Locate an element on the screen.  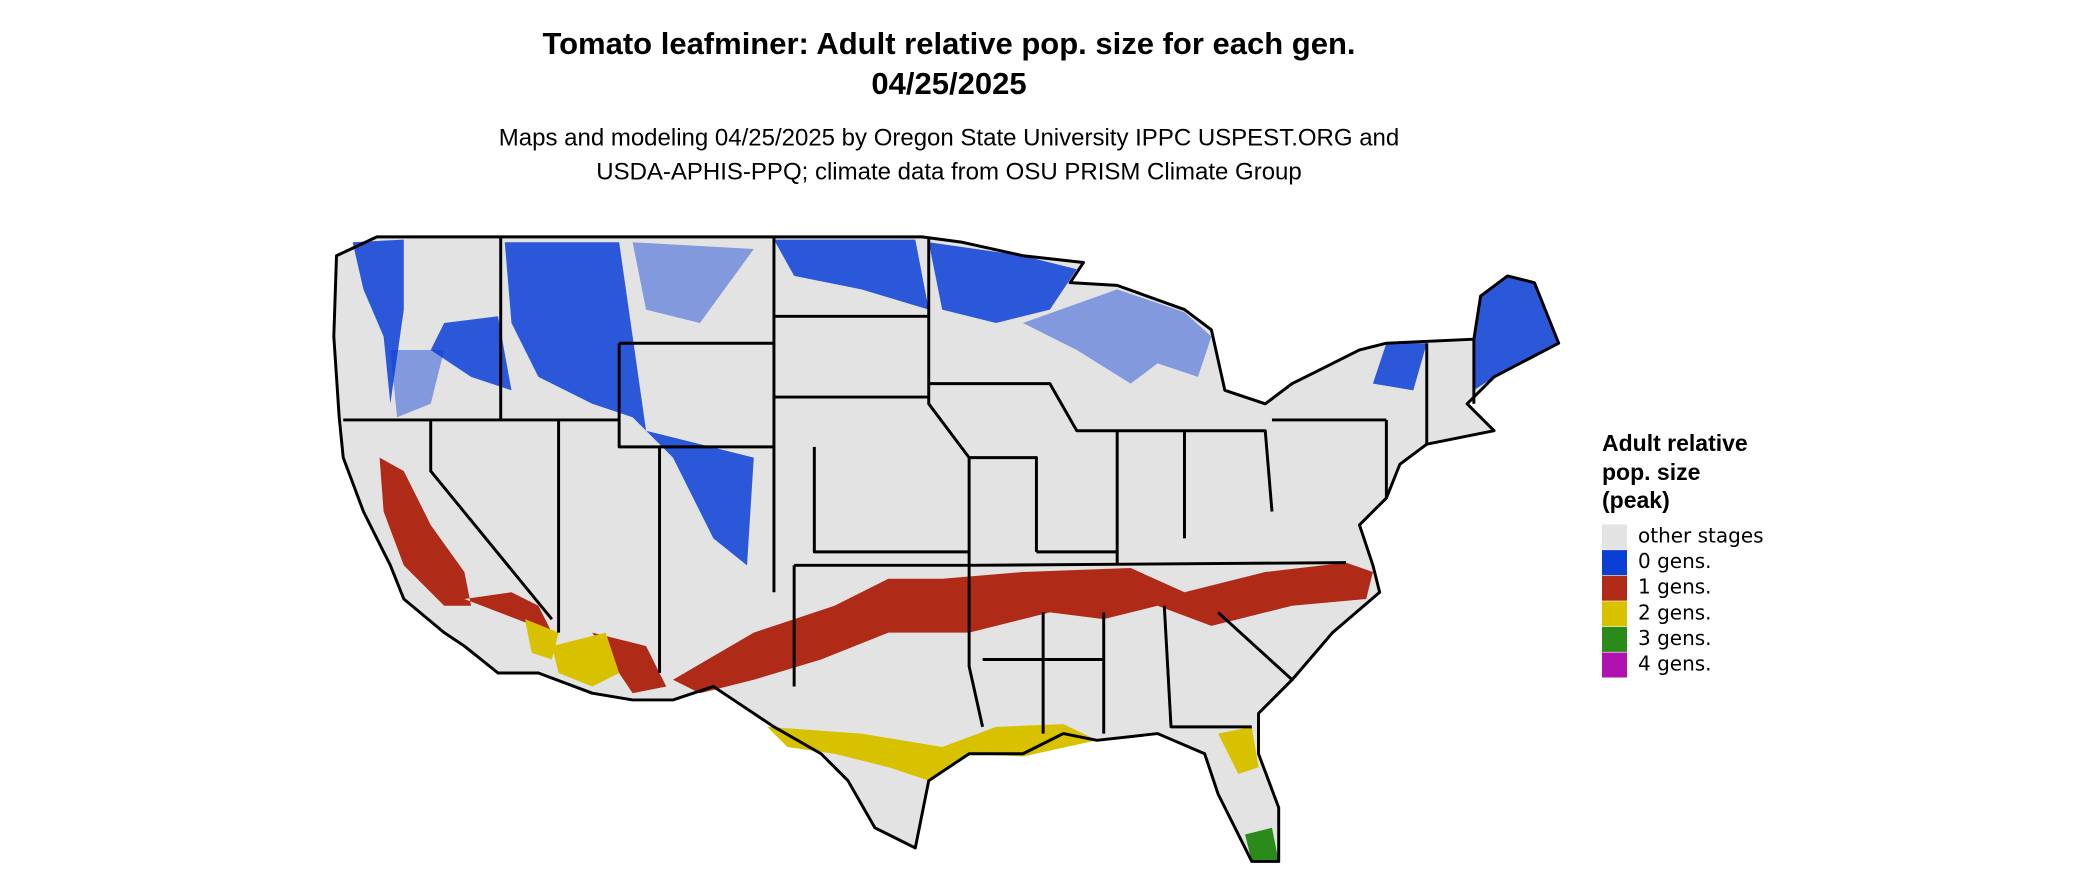
legend-title: pop. size is located at coordinates (1651, 472).